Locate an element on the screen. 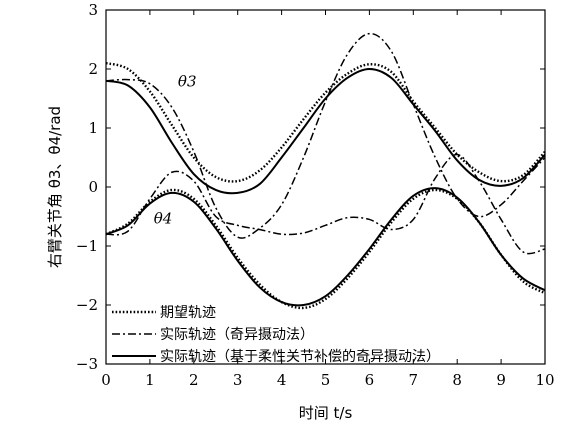 This screenshot has width=570, height=430. annotation-theta3: θ3 is located at coordinates (187, 82).